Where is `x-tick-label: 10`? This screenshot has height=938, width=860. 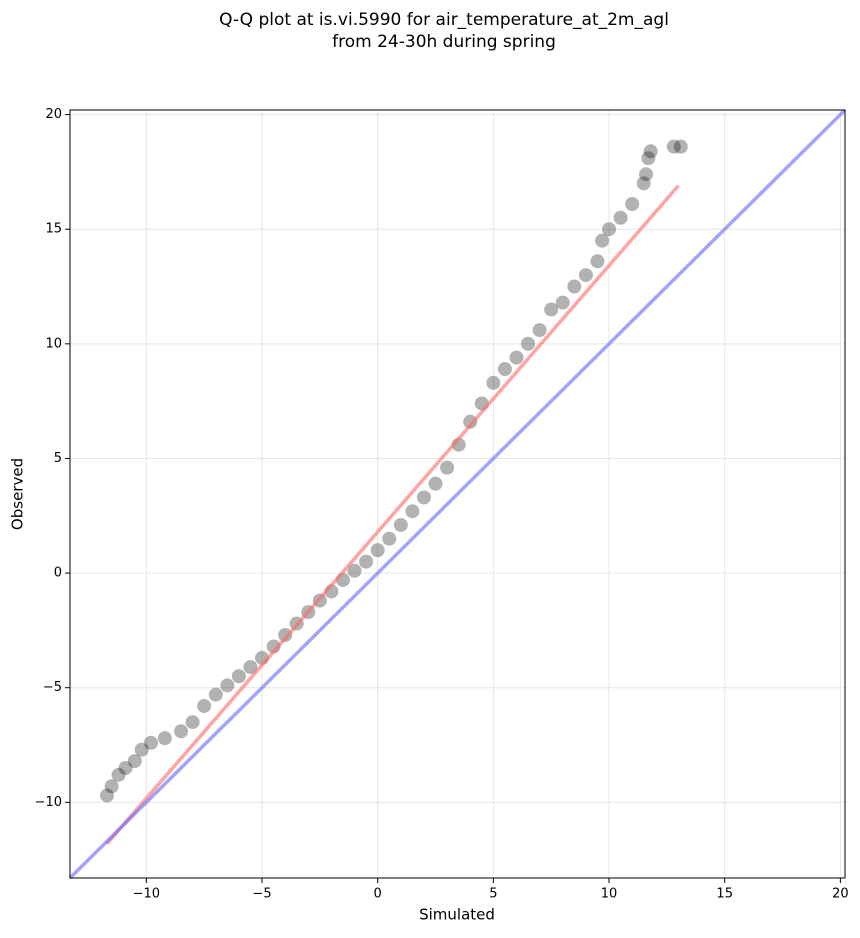 x-tick-label: 10 is located at coordinates (609, 894).